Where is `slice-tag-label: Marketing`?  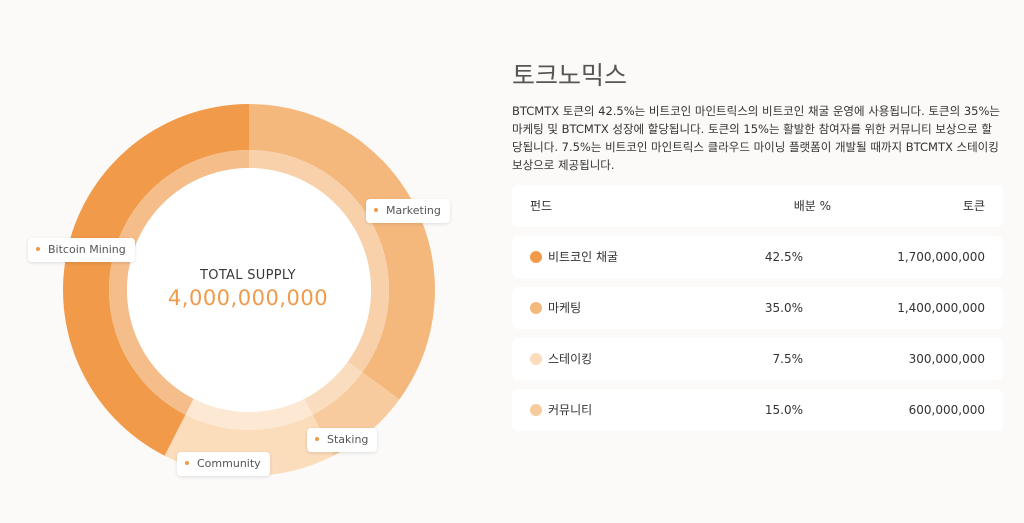
slice-tag-label: Marketing is located at coordinates (413, 210).